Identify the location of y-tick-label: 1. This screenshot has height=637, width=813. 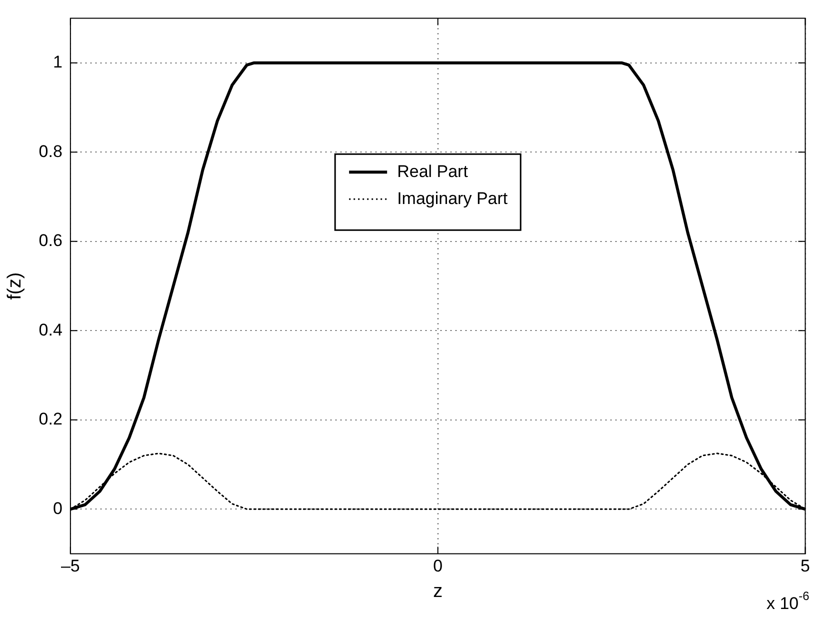
(57, 62).